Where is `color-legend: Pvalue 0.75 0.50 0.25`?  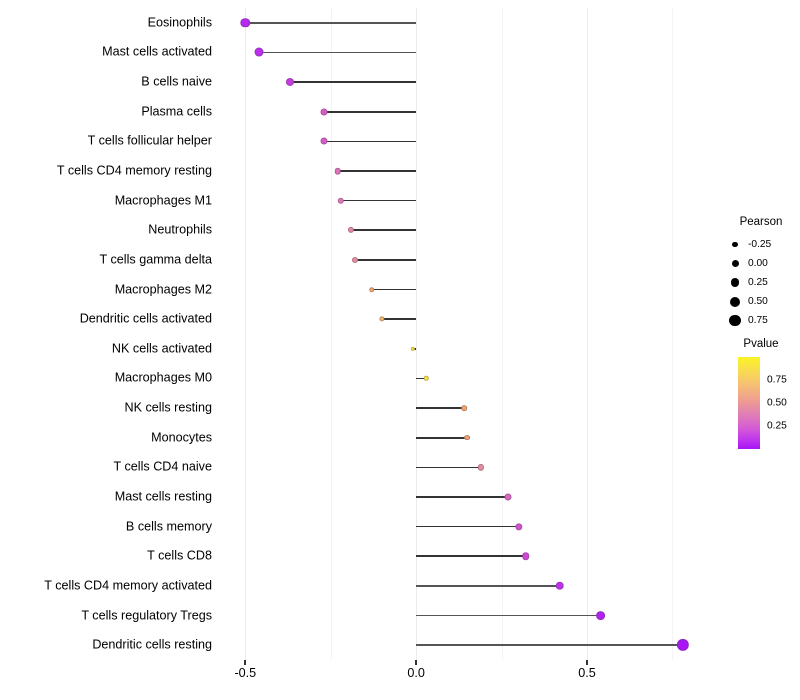
color-legend: Pvalue 0.75 0.50 0.25 is located at coordinates (761, 393).